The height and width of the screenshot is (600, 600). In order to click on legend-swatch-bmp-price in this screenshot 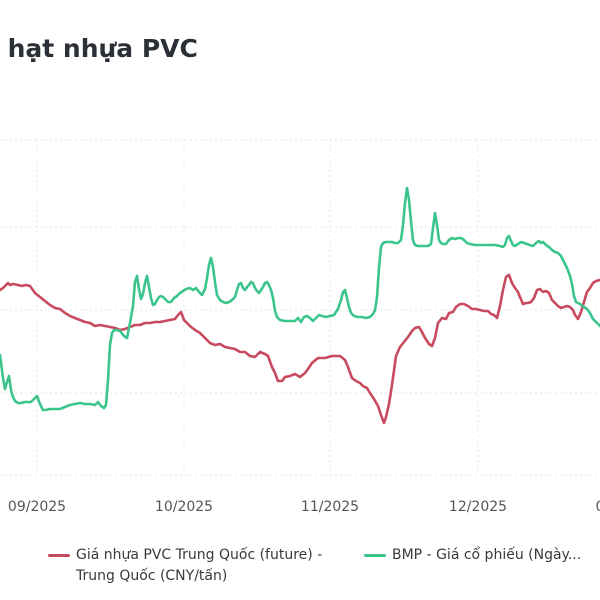, I will do `click(375, 555)`.